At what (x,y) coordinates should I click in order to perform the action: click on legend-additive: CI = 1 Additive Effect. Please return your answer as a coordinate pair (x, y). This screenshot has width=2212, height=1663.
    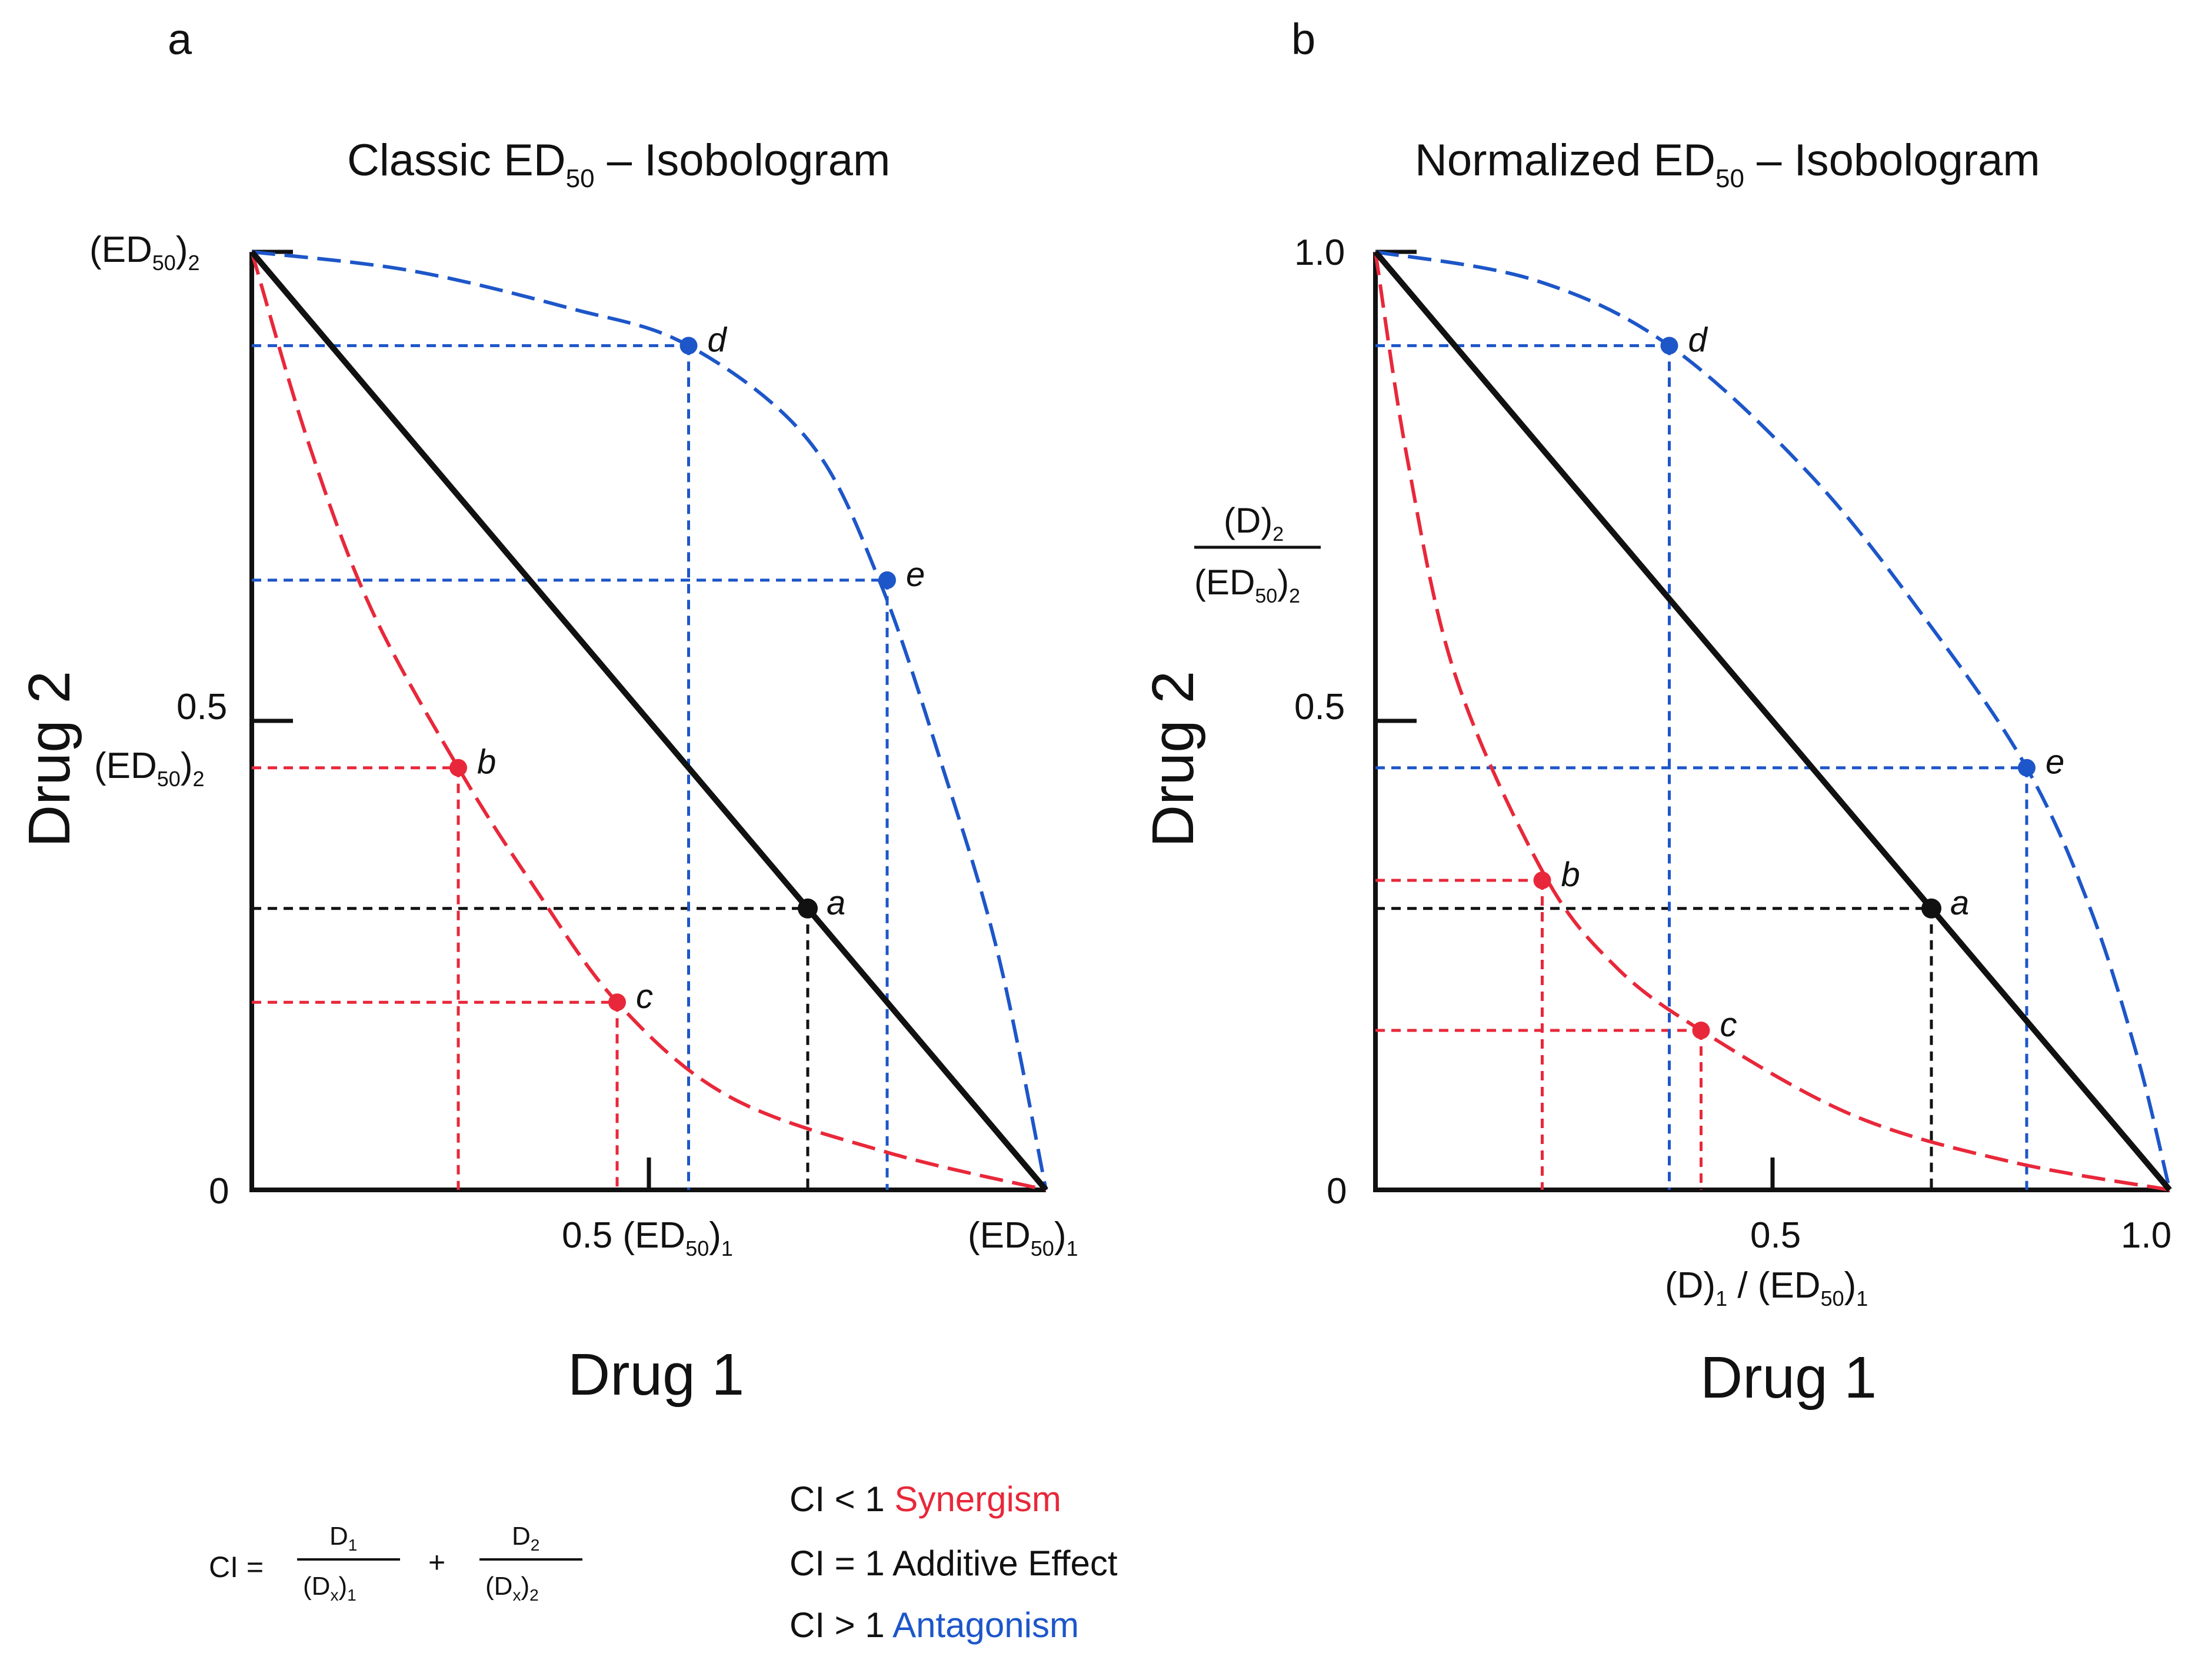
    Looking at the image, I should click on (953, 1563).